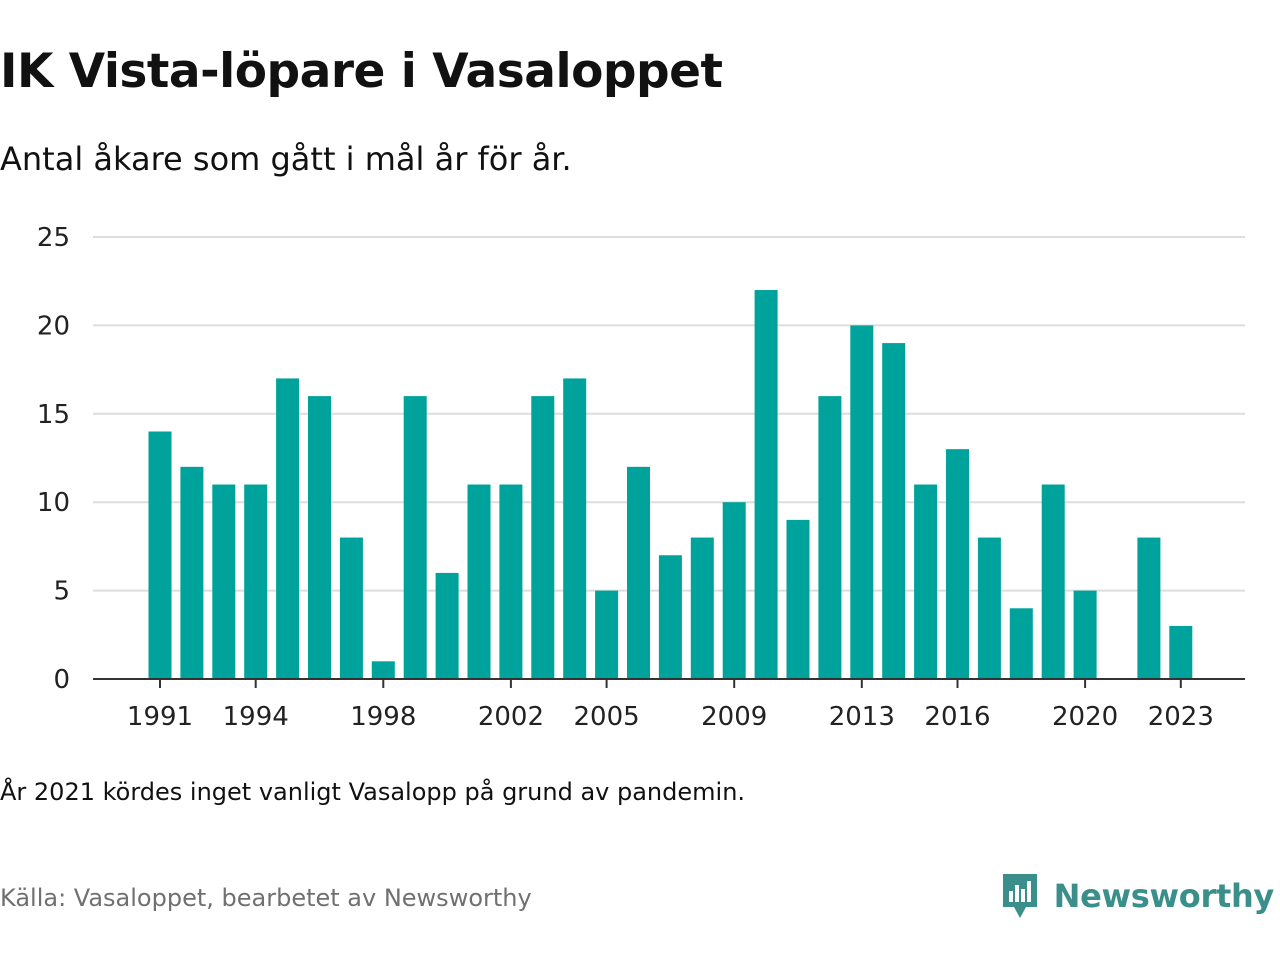 The height and width of the screenshot is (960, 1280). I want to click on chart-title: IK Vista-löpare i Vasaloppet, so click(361, 71).